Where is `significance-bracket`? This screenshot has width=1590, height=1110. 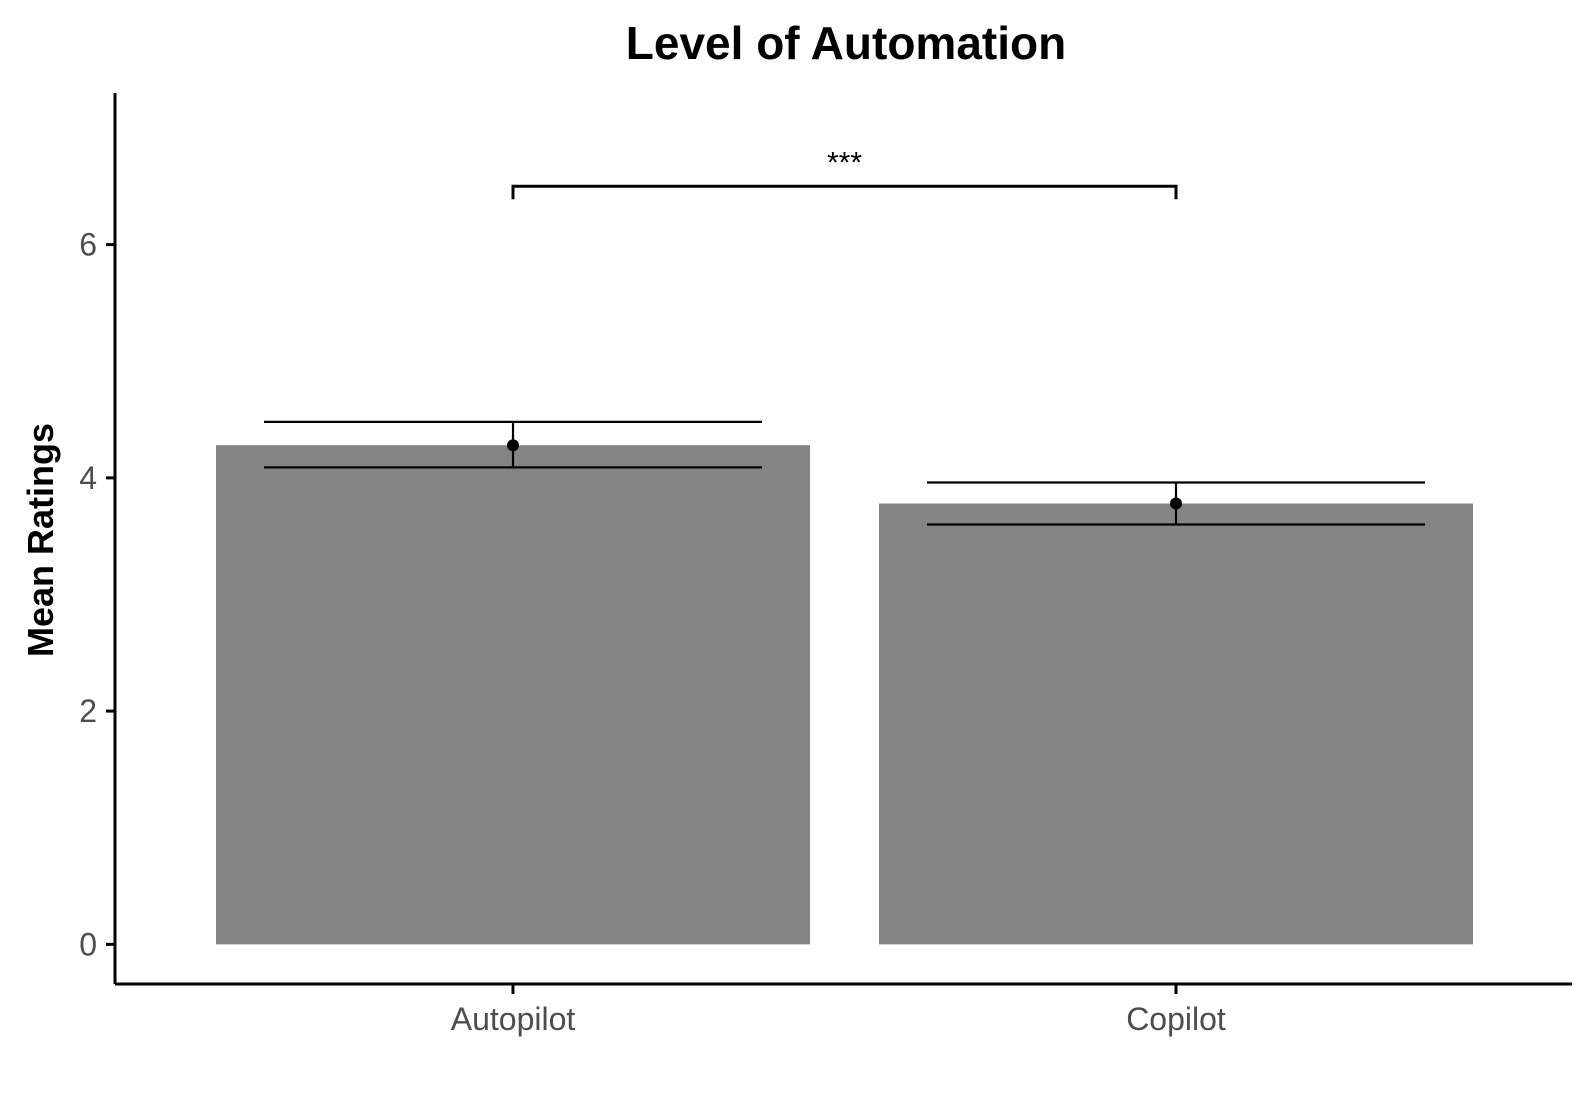 significance-bracket is located at coordinates (844, 192).